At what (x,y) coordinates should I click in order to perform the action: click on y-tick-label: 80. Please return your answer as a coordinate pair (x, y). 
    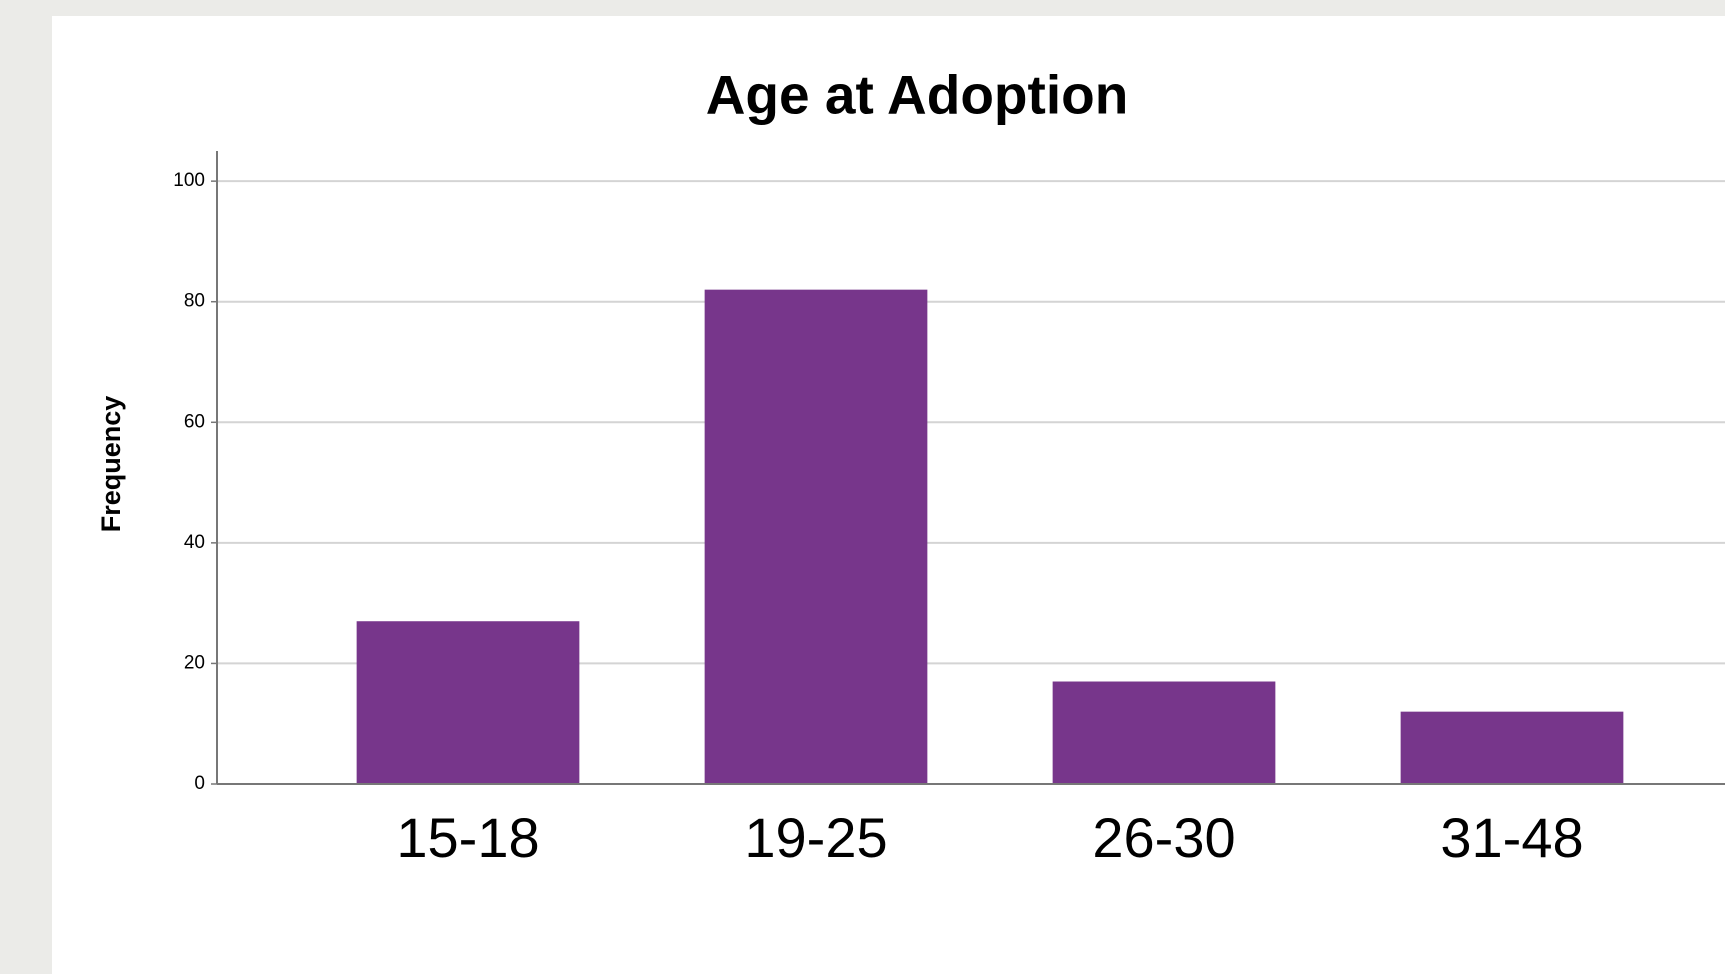
    Looking at the image, I should click on (194, 301).